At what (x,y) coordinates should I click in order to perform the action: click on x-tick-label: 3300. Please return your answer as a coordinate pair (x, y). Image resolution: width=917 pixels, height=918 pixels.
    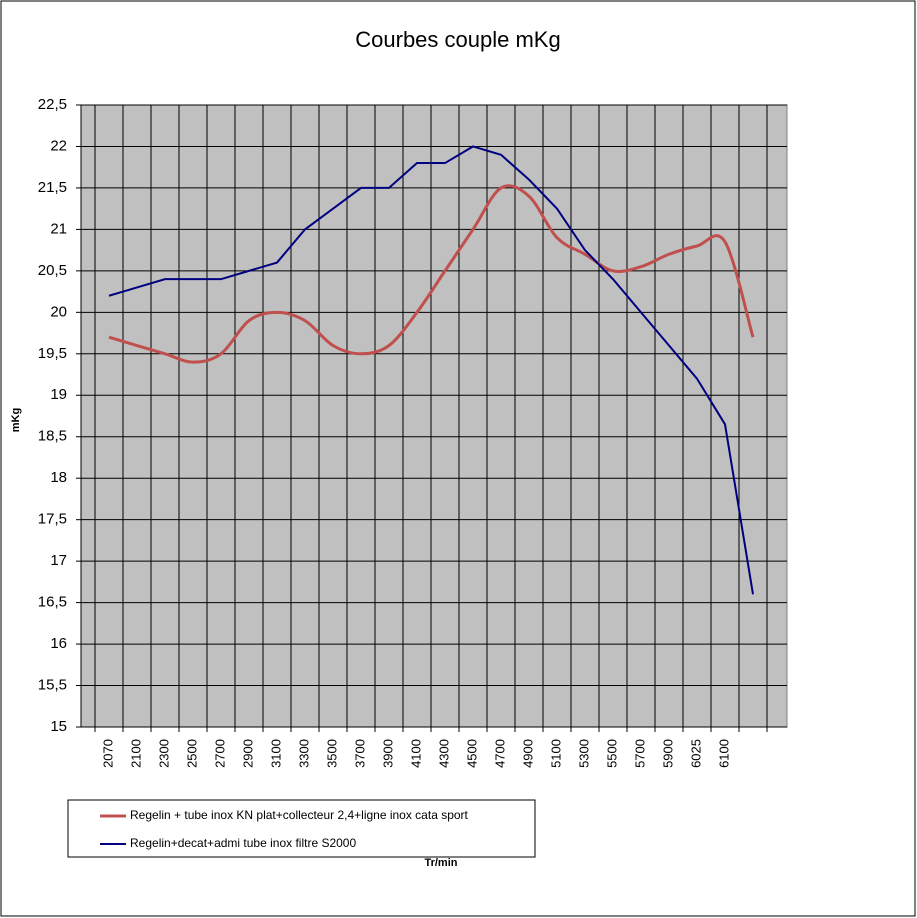
    Looking at the image, I should click on (303, 753).